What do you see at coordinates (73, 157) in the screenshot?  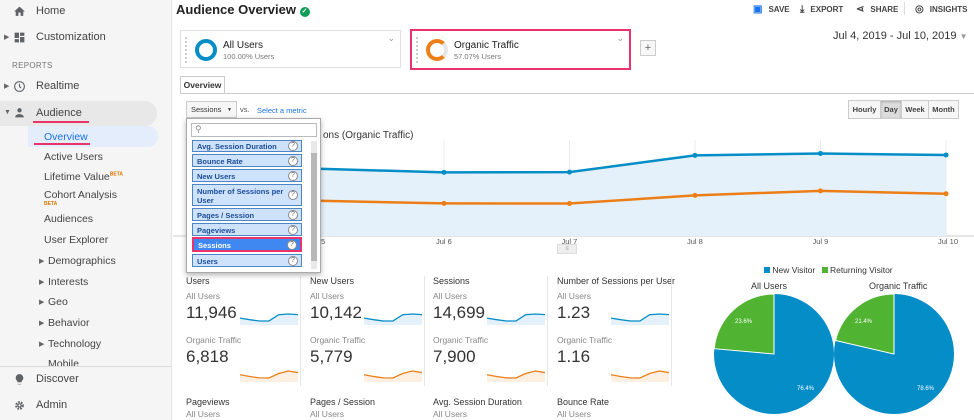 I see `sidebar-item-active-users: Active Users` at bounding box center [73, 157].